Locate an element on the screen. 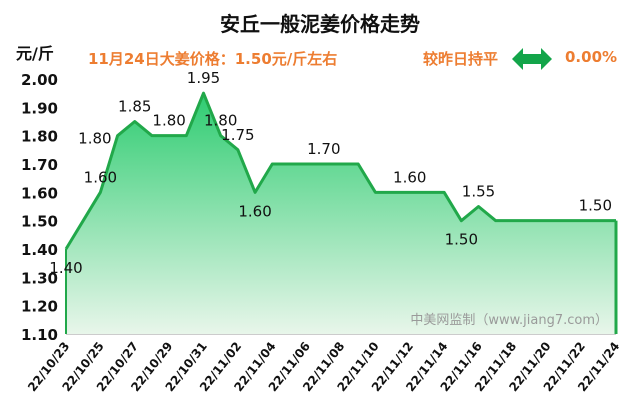 The height and width of the screenshot is (410, 640). data-label: 1.55 is located at coordinates (478, 192).